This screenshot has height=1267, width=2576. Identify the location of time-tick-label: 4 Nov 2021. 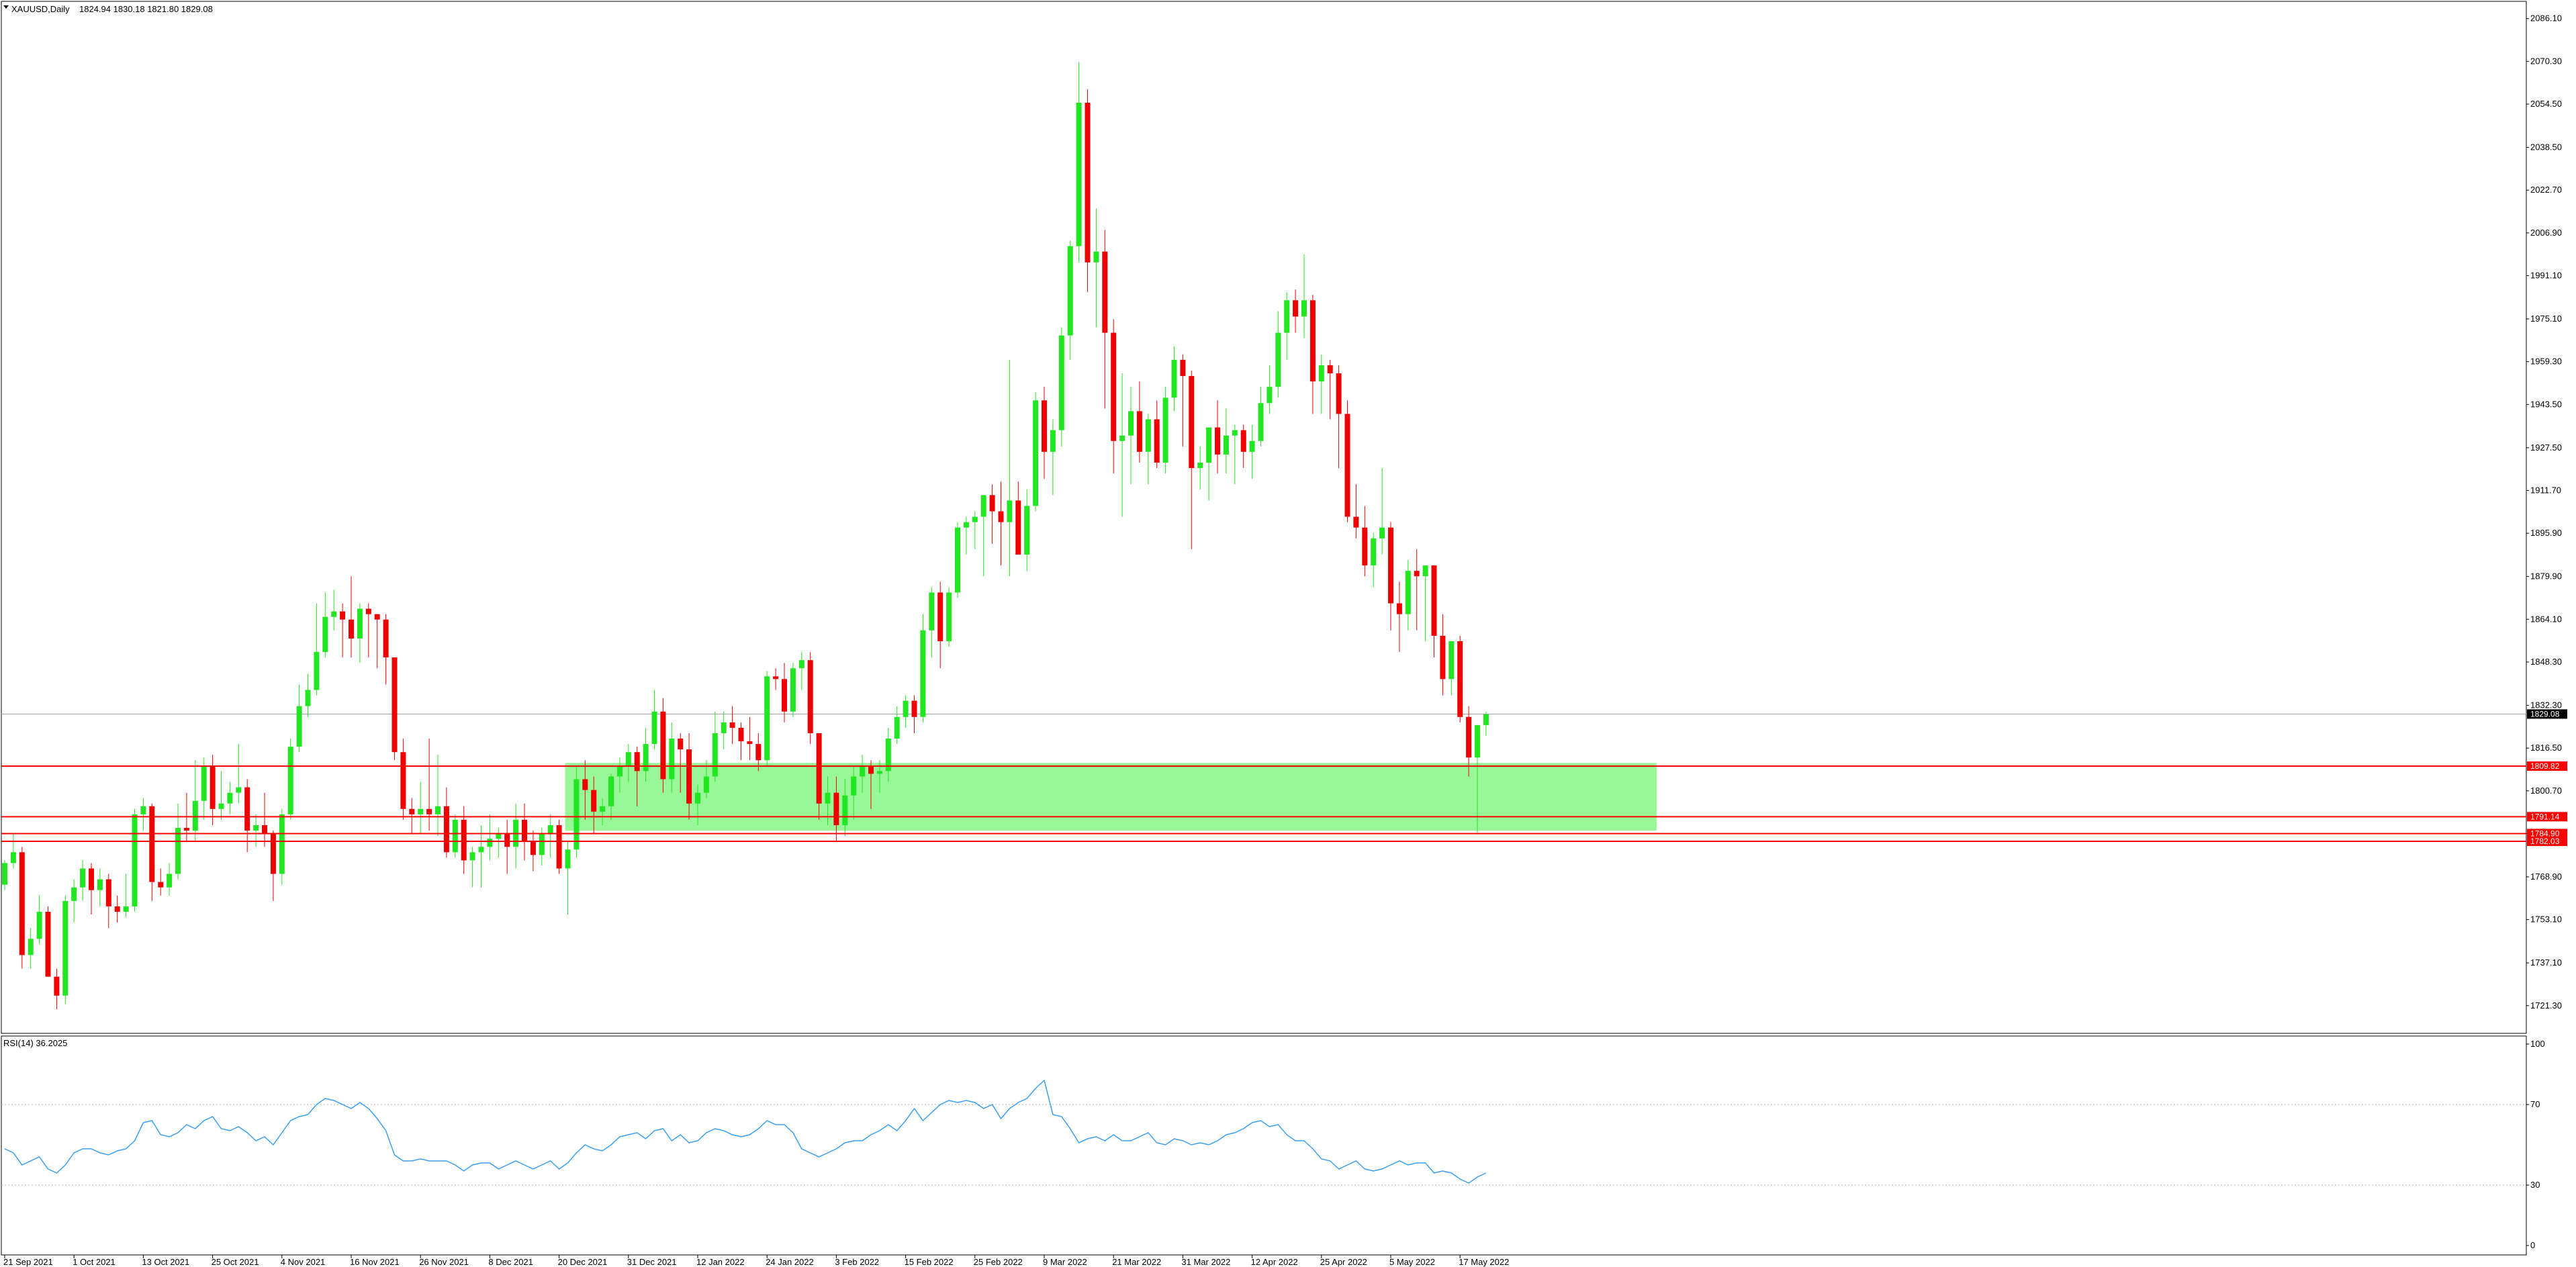
(303, 1262).